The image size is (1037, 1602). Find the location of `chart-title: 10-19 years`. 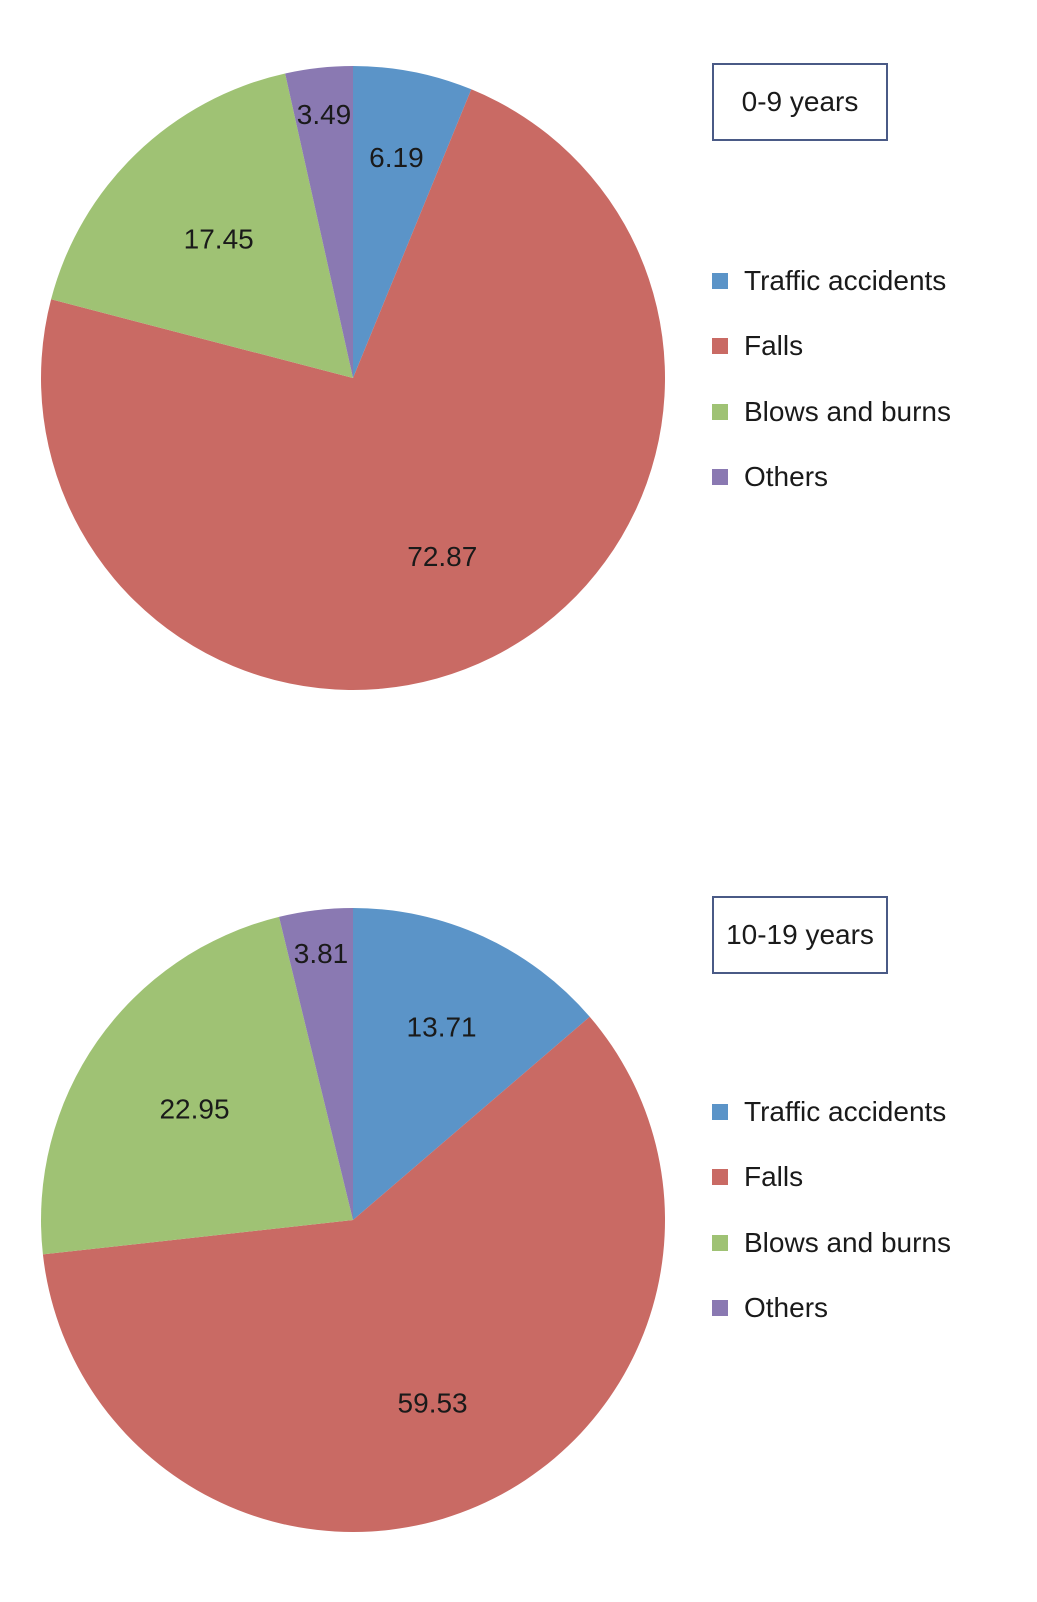

chart-title: 10-19 years is located at coordinates (800, 935).